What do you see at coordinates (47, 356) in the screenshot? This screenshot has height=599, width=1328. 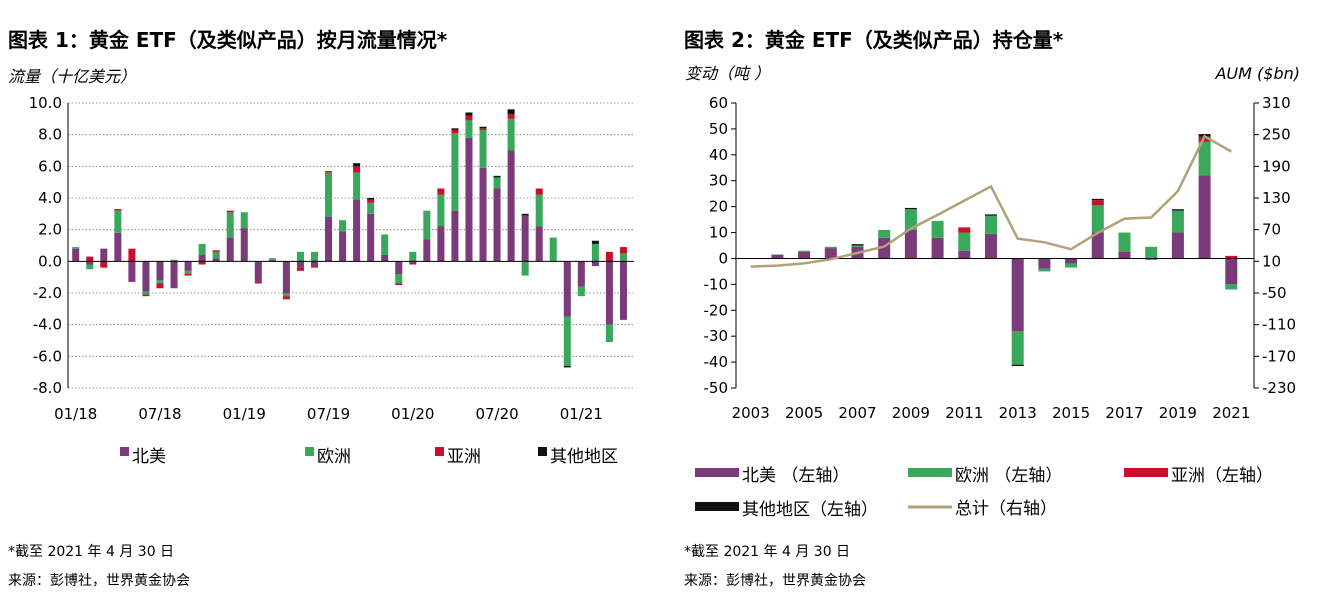 I see `chart1-y-tick: -6.0` at bounding box center [47, 356].